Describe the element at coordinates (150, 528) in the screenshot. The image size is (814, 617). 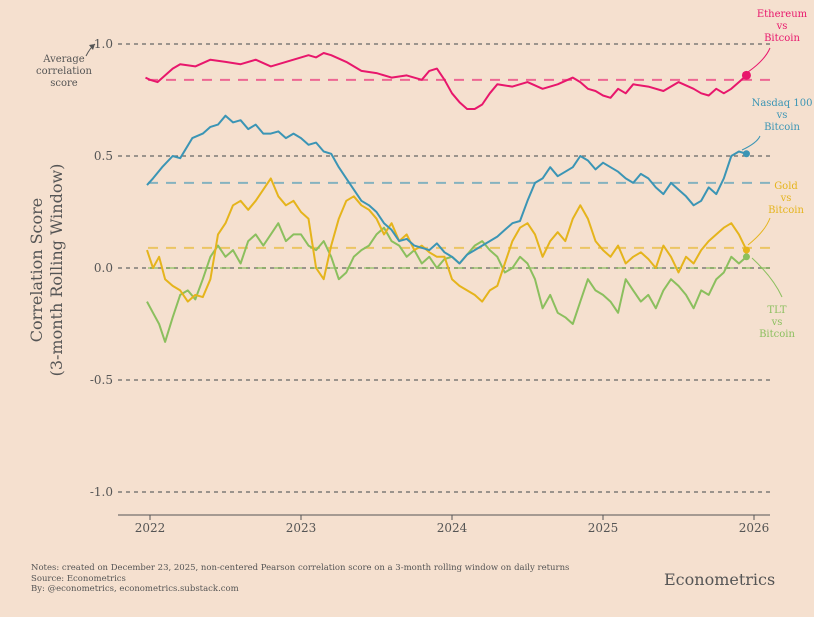
I see `x-tick-label: 2022` at that location.